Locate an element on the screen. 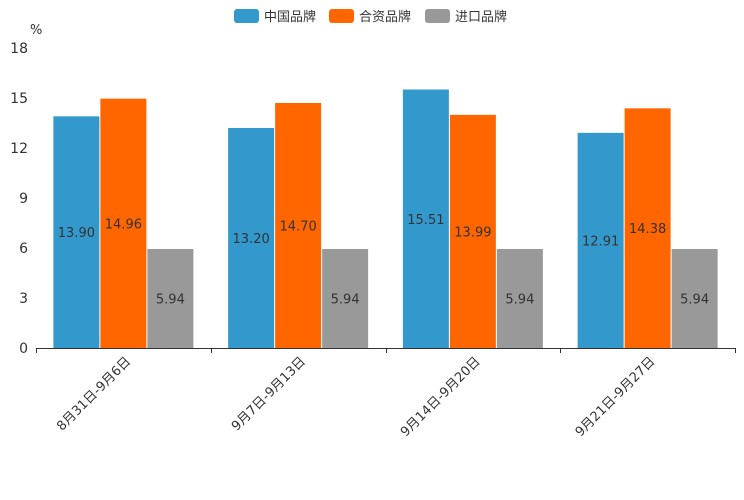 The height and width of the screenshot is (500, 744). legend-item: 中国品牌 is located at coordinates (275, 17).